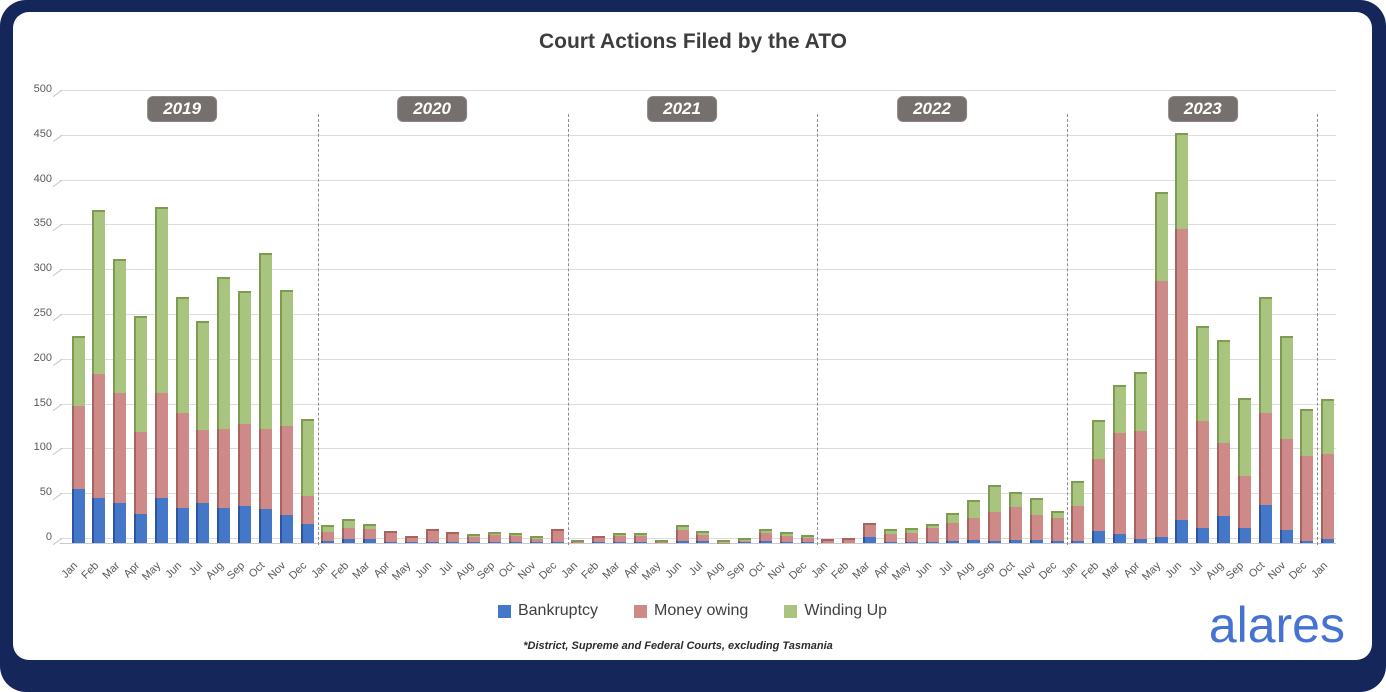  Describe the element at coordinates (42, 178) in the screenshot. I see `y-axis-tick-label: 400` at that location.